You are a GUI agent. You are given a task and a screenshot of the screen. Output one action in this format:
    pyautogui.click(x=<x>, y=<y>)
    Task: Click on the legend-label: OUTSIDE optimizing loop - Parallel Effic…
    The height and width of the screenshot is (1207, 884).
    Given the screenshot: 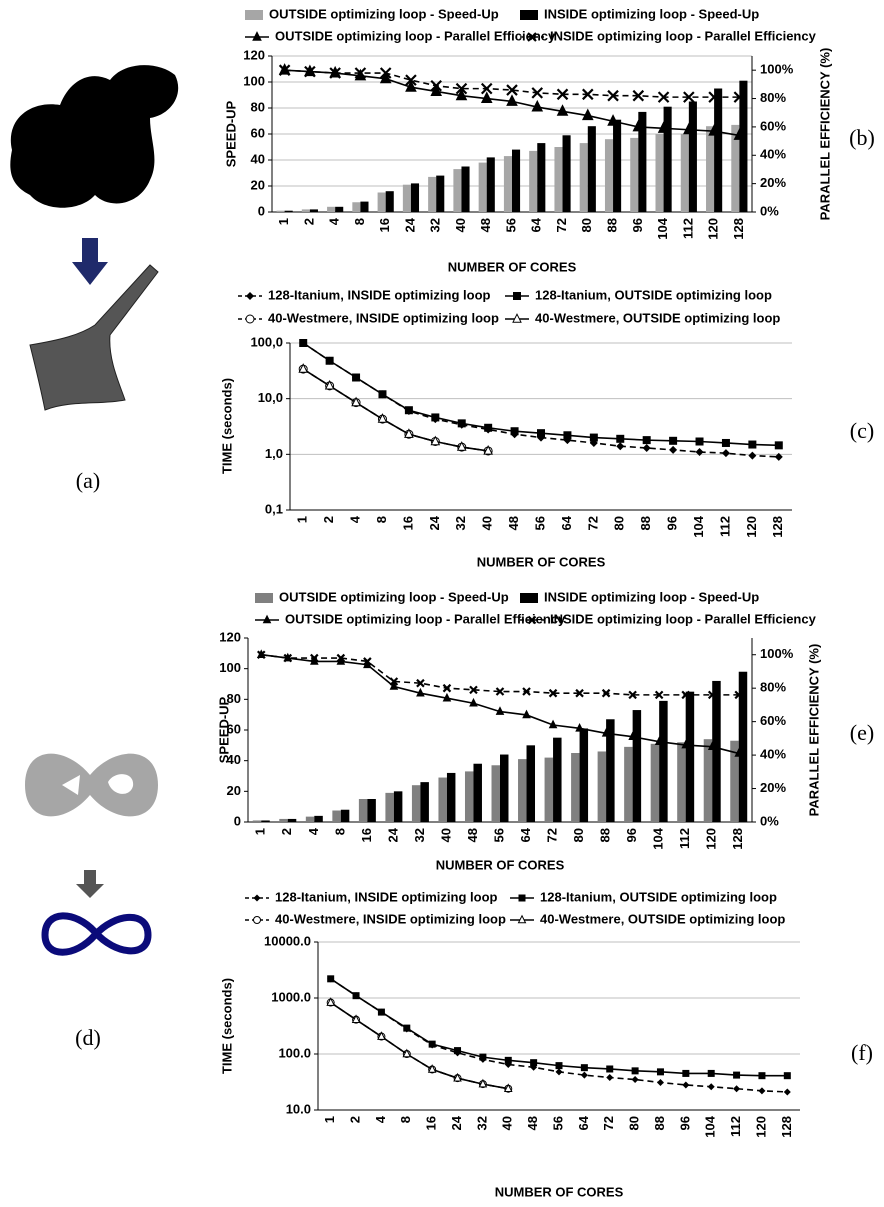 What is the action you would take?
    pyautogui.click(x=415, y=35)
    